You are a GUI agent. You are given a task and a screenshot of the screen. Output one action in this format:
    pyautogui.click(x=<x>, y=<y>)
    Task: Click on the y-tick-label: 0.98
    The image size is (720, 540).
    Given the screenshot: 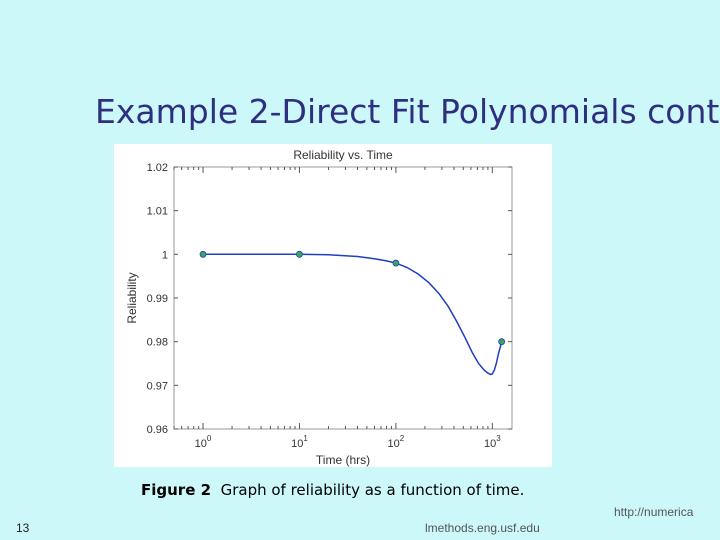 What is the action you would take?
    pyautogui.click(x=157, y=343)
    